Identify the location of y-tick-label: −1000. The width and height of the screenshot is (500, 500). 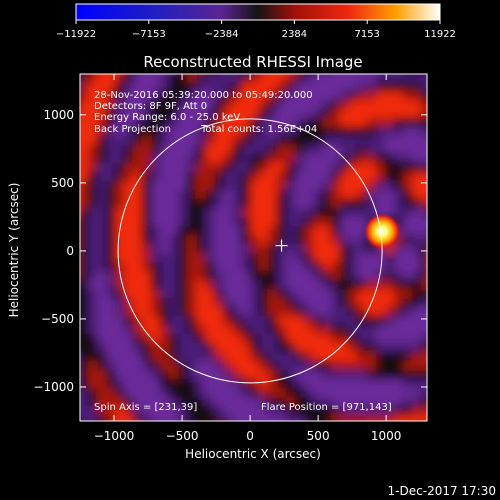
(53, 387).